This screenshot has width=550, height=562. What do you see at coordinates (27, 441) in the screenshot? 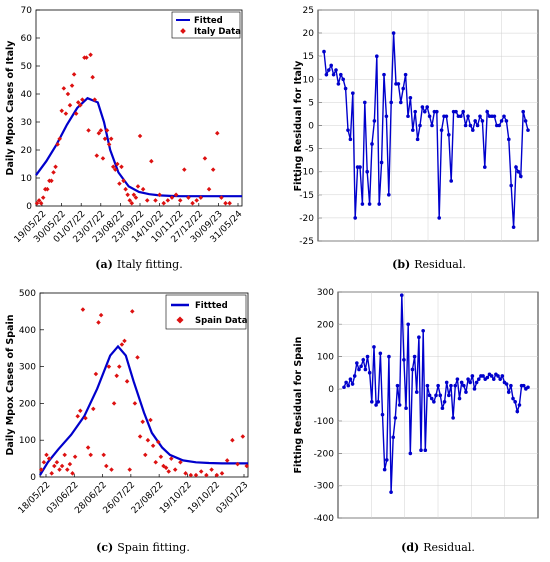
I see `y-tick-label: 100` at bounding box center [27, 441].